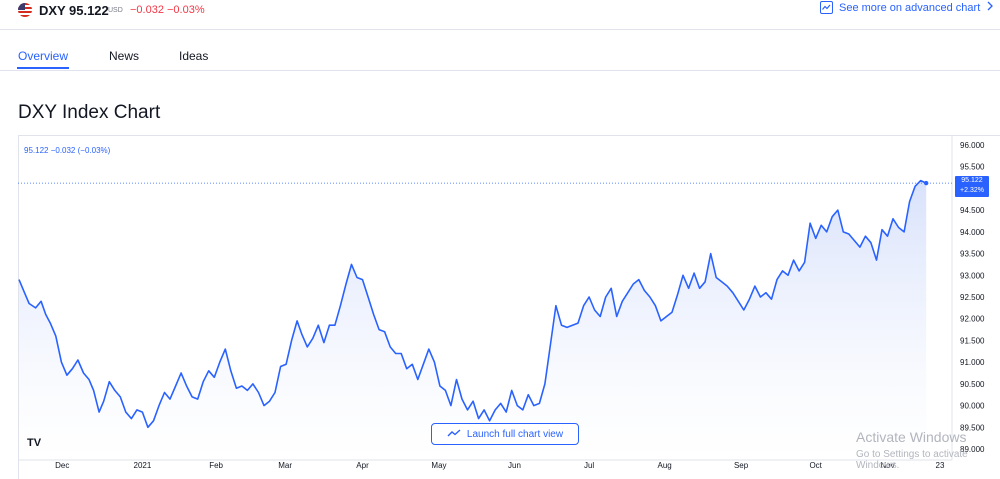 This screenshot has height=479, width=1000. I want to click on x-tick-label: Dec, so click(62, 465).